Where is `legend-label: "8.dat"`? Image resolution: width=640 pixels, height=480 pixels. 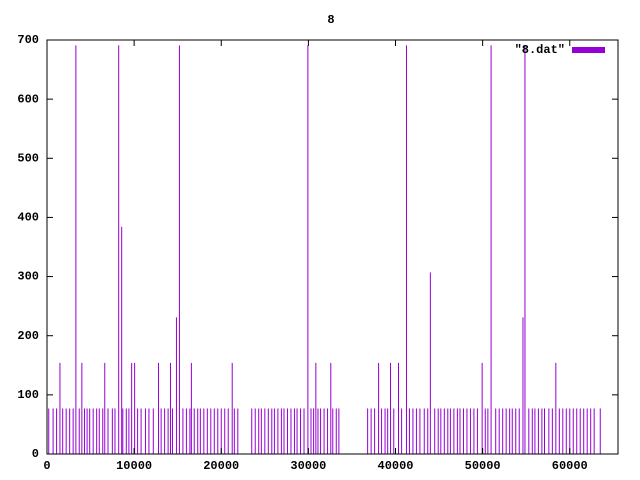
legend-label: "8.dat" is located at coordinates (540, 50).